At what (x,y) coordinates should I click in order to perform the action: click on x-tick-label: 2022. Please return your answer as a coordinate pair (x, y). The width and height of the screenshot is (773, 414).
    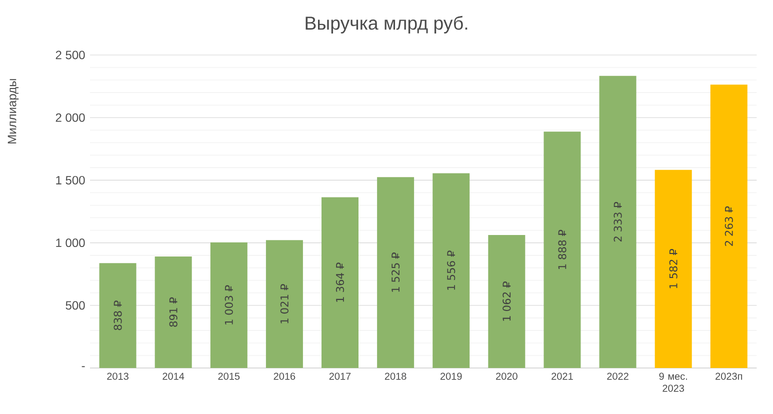
    Looking at the image, I should click on (617, 376).